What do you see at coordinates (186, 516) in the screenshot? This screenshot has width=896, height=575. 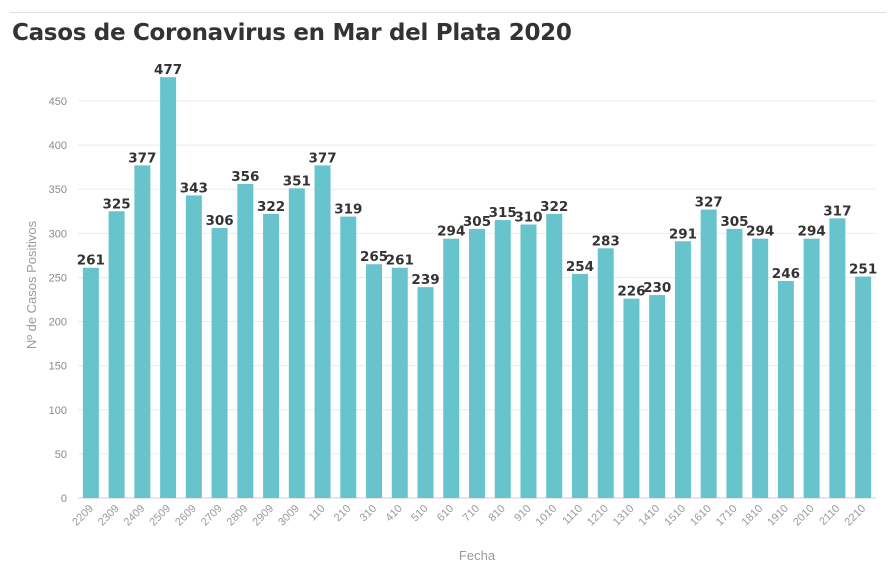 I see `x-tick-label: 2609` at bounding box center [186, 516].